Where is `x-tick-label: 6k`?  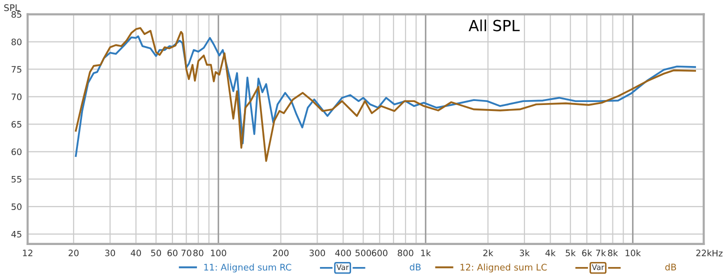 x-tick-label: 6k is located at coordinates (587, 252).